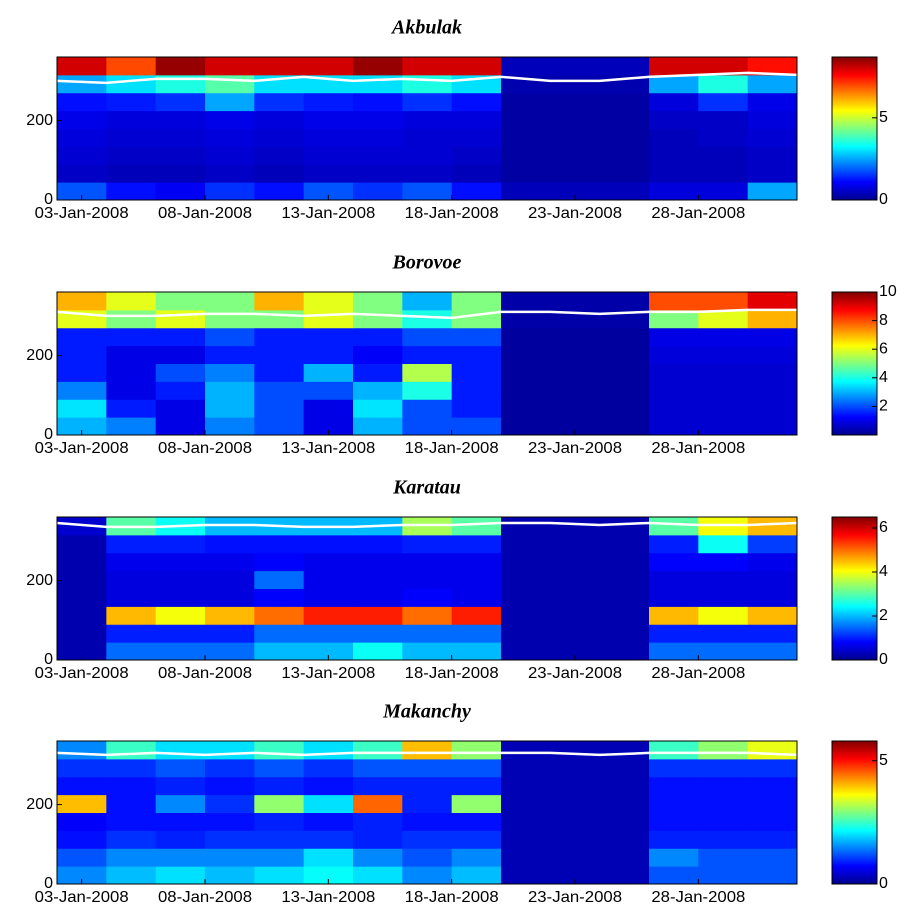 This screenshot has height=913, width=907. I want to click on x-tick-label: 23-Jan-2008, so click(575, 448).